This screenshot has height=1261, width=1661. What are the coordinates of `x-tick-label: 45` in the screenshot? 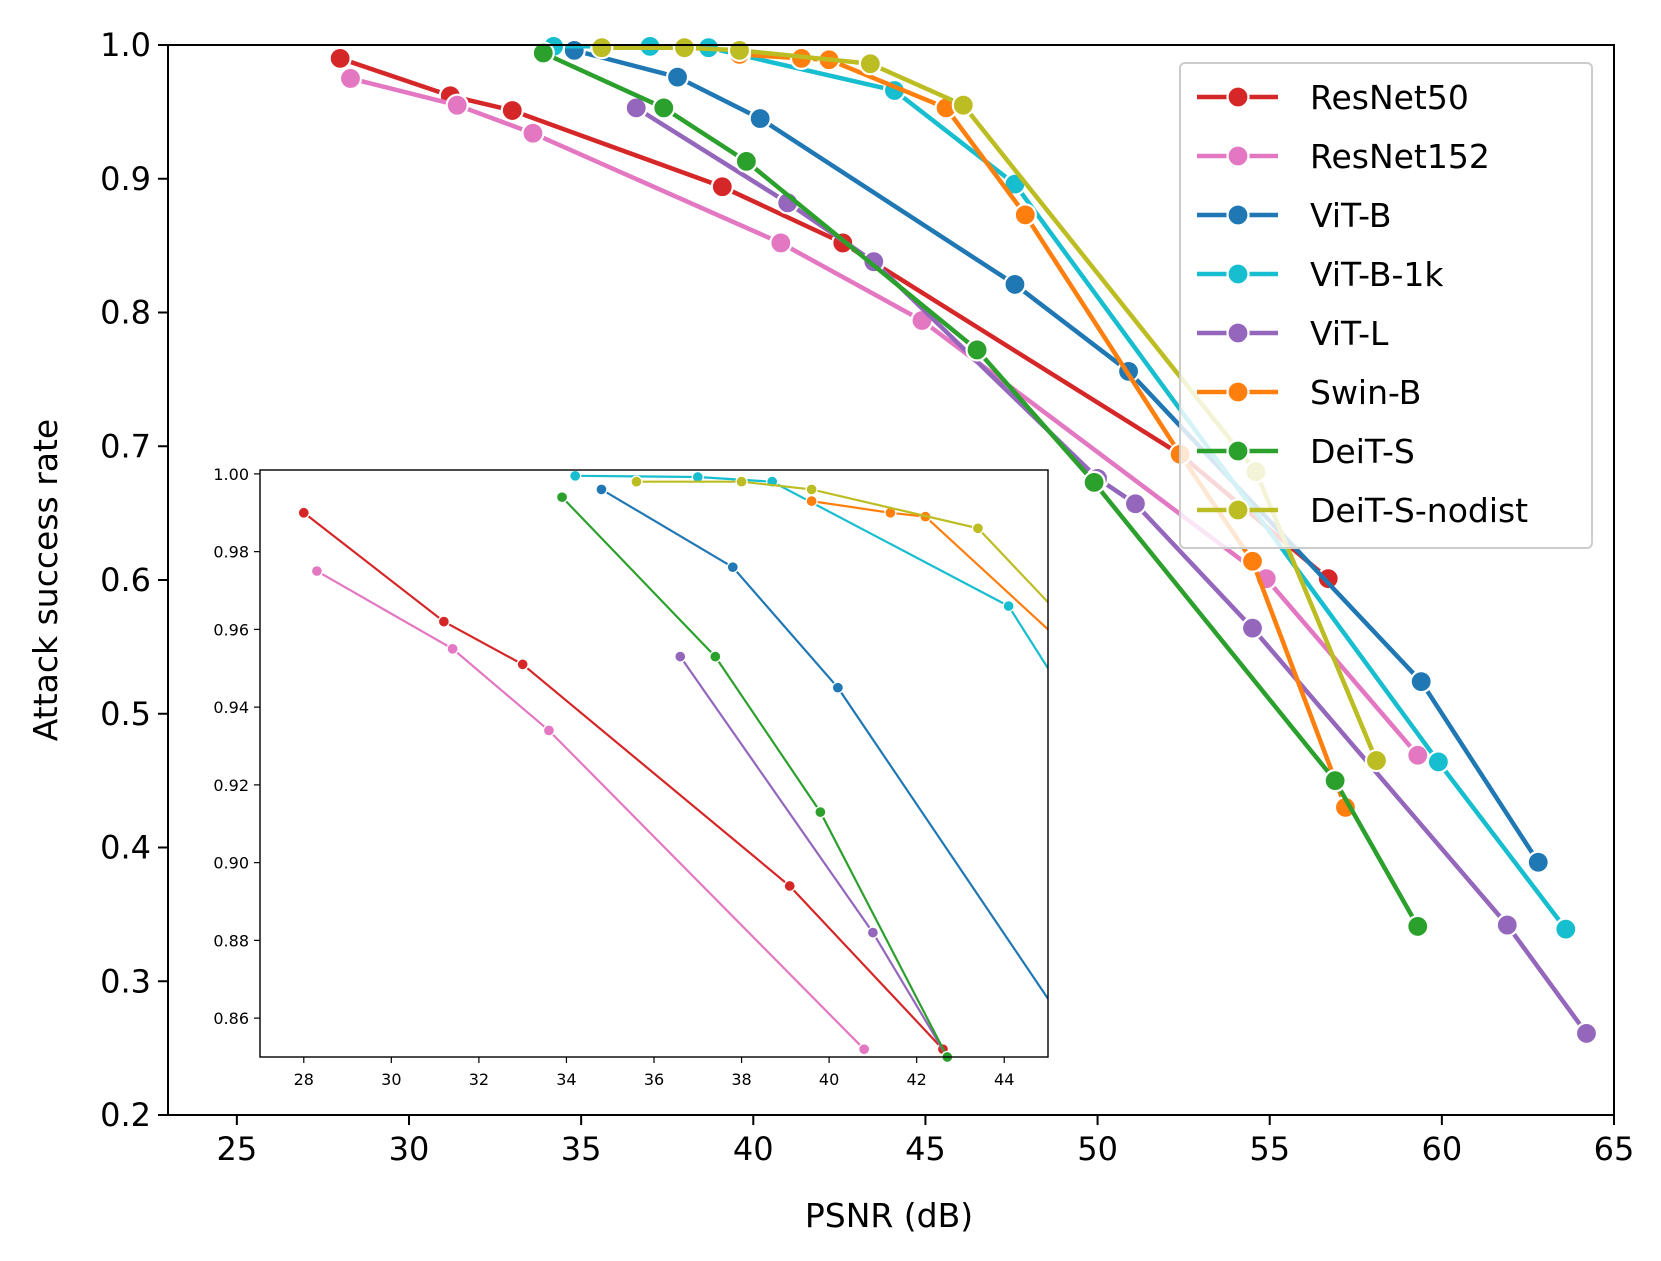 It's located at (925, 1149).